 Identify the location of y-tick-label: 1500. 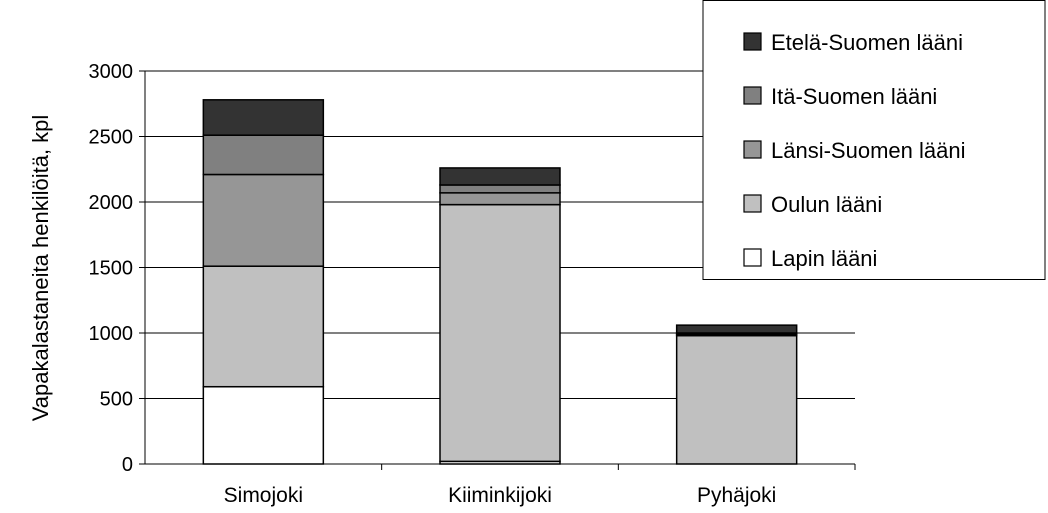
(111, 269).